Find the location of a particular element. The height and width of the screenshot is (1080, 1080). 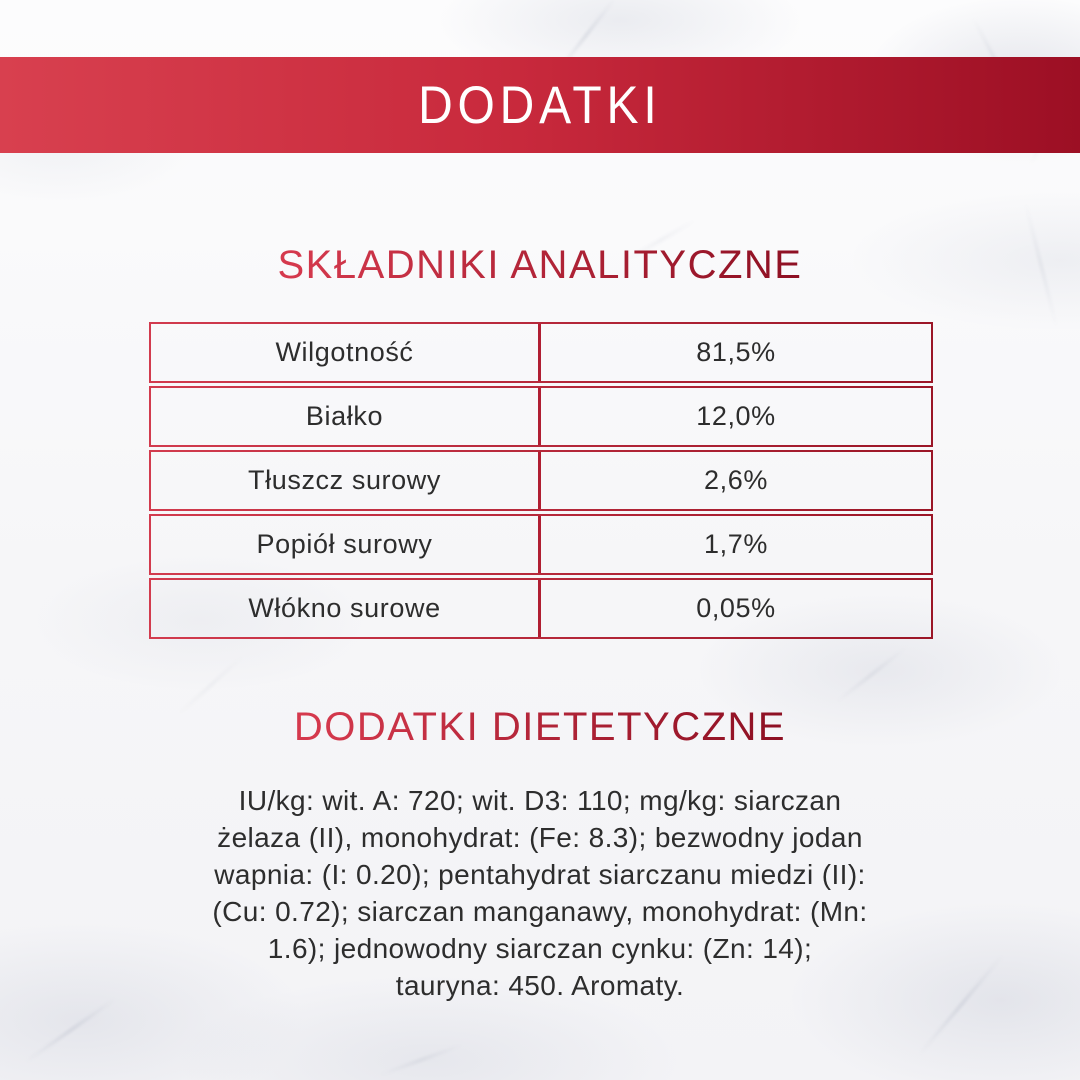

table-row: Białko 12,0% is located at coordinates (541, 416).